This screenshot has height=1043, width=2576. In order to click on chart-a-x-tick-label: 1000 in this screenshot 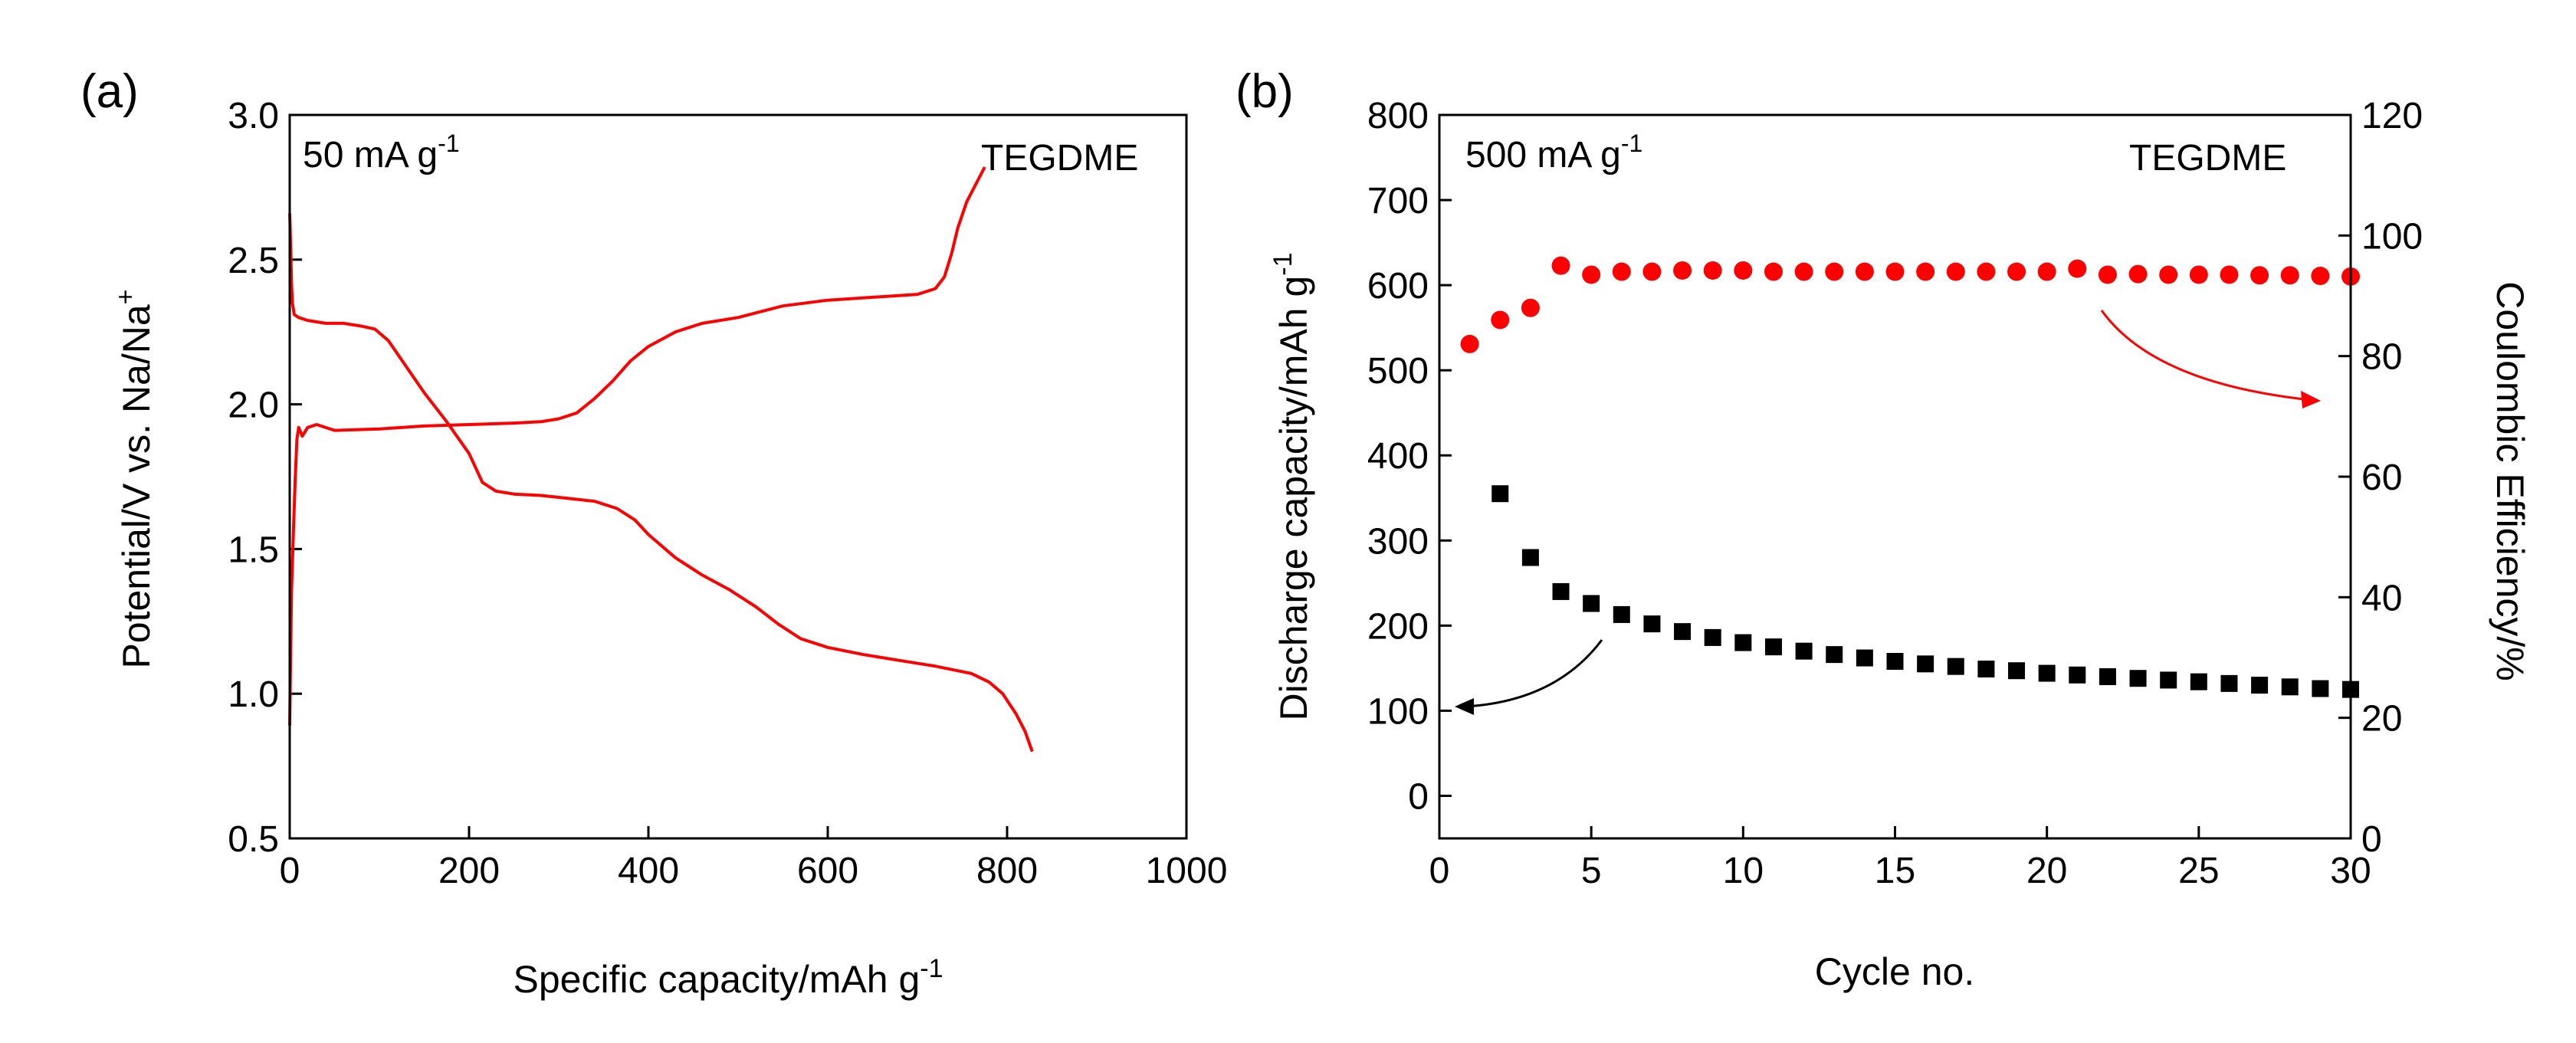, I will do `click(1187, 871)`.